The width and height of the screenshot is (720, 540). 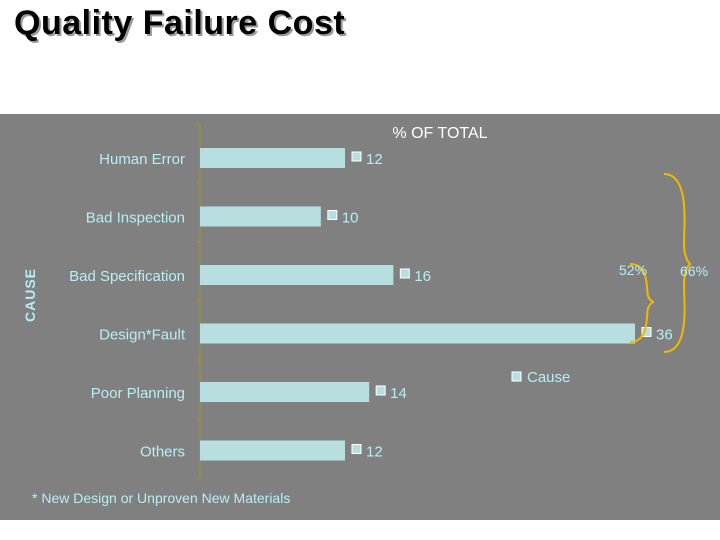 What do you see at coordinates (417, 333) in the screenshot?
I see `bar-design-fault` at bounding box center [417, 333].